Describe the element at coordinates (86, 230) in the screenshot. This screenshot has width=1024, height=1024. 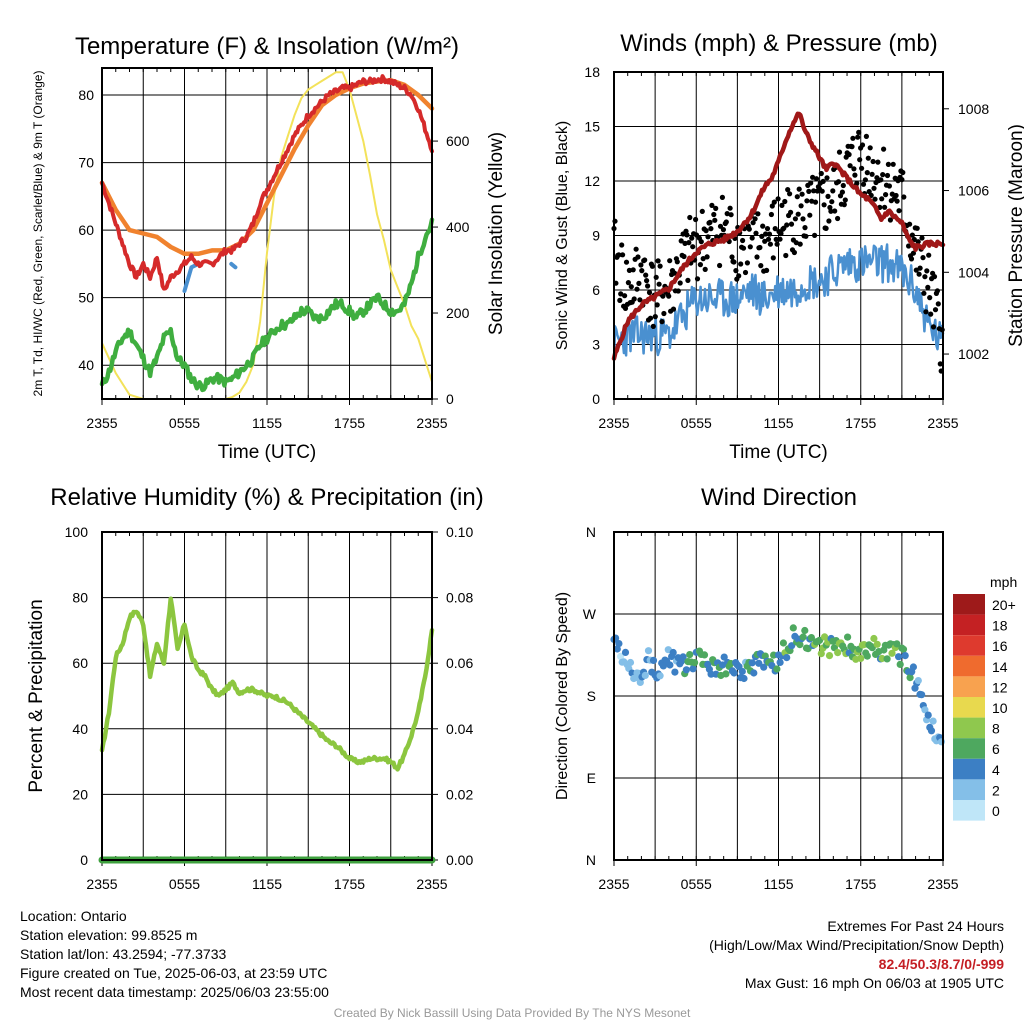
I see `temperature-ytick-label: 60` at that location.